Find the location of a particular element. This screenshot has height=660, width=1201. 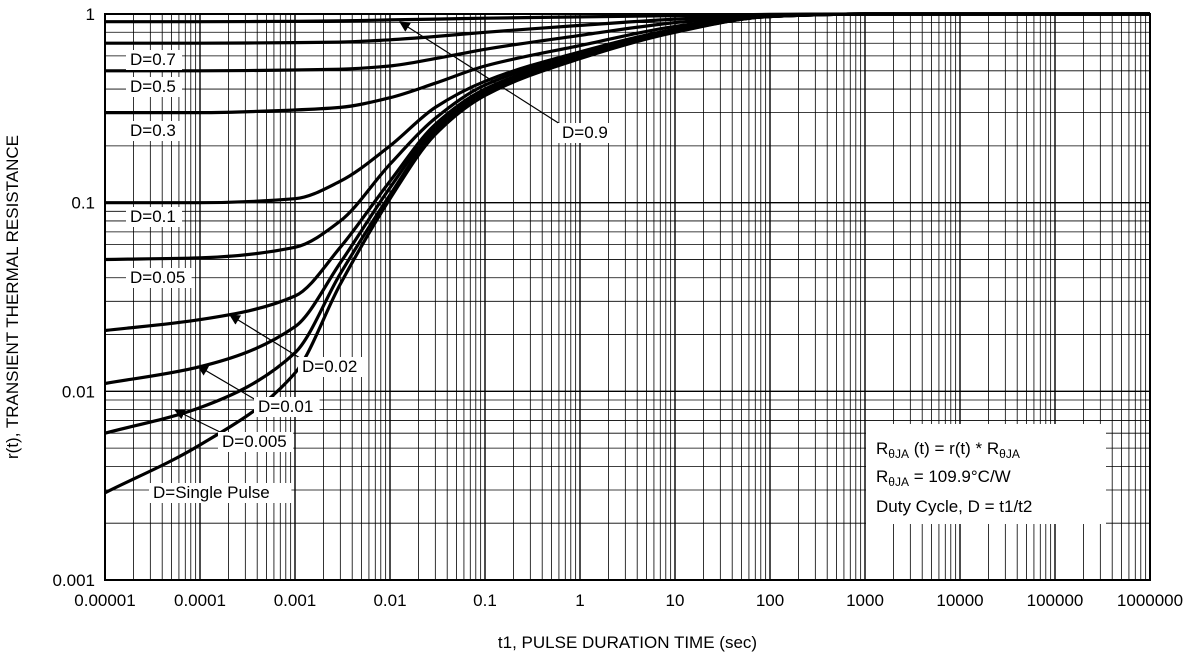

x-tick-label: 0.1 is located at coordinates (485, 600).